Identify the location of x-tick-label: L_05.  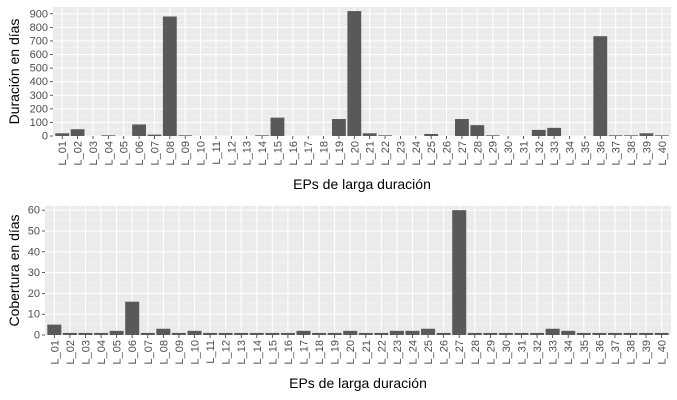
(125, 153).